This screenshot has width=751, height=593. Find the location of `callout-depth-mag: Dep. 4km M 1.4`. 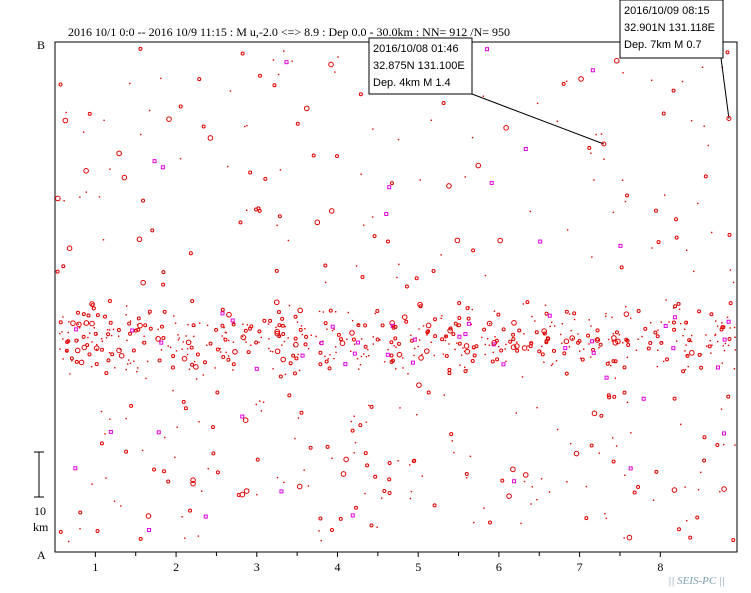

callout-depth-mag: Dep. 4km M 1.4 is located at coordinates (412, 83).